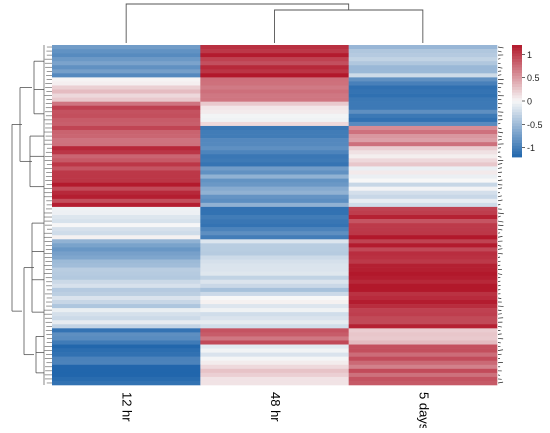 The width and height of the screenshot is (550, 433). I want to click on legend-tick-label: -0.5, so click(535, 125).